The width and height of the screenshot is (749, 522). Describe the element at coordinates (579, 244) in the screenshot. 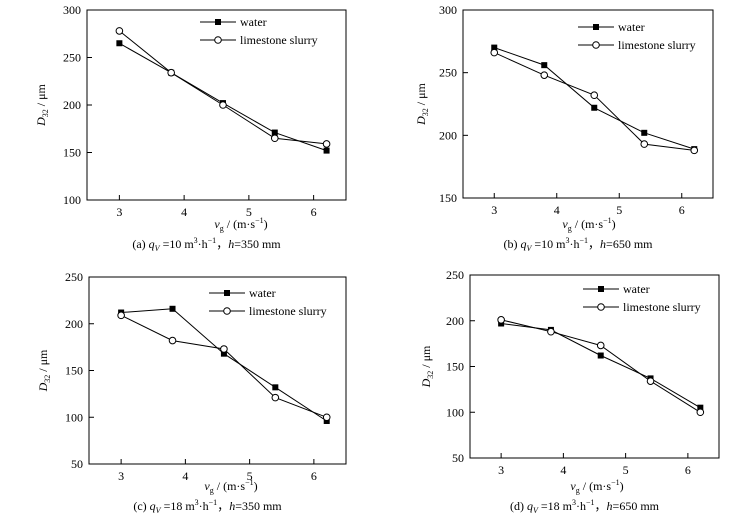

I see `panel-caption: (b) qV =10 m3·h−1，h=650 mm` at that location.